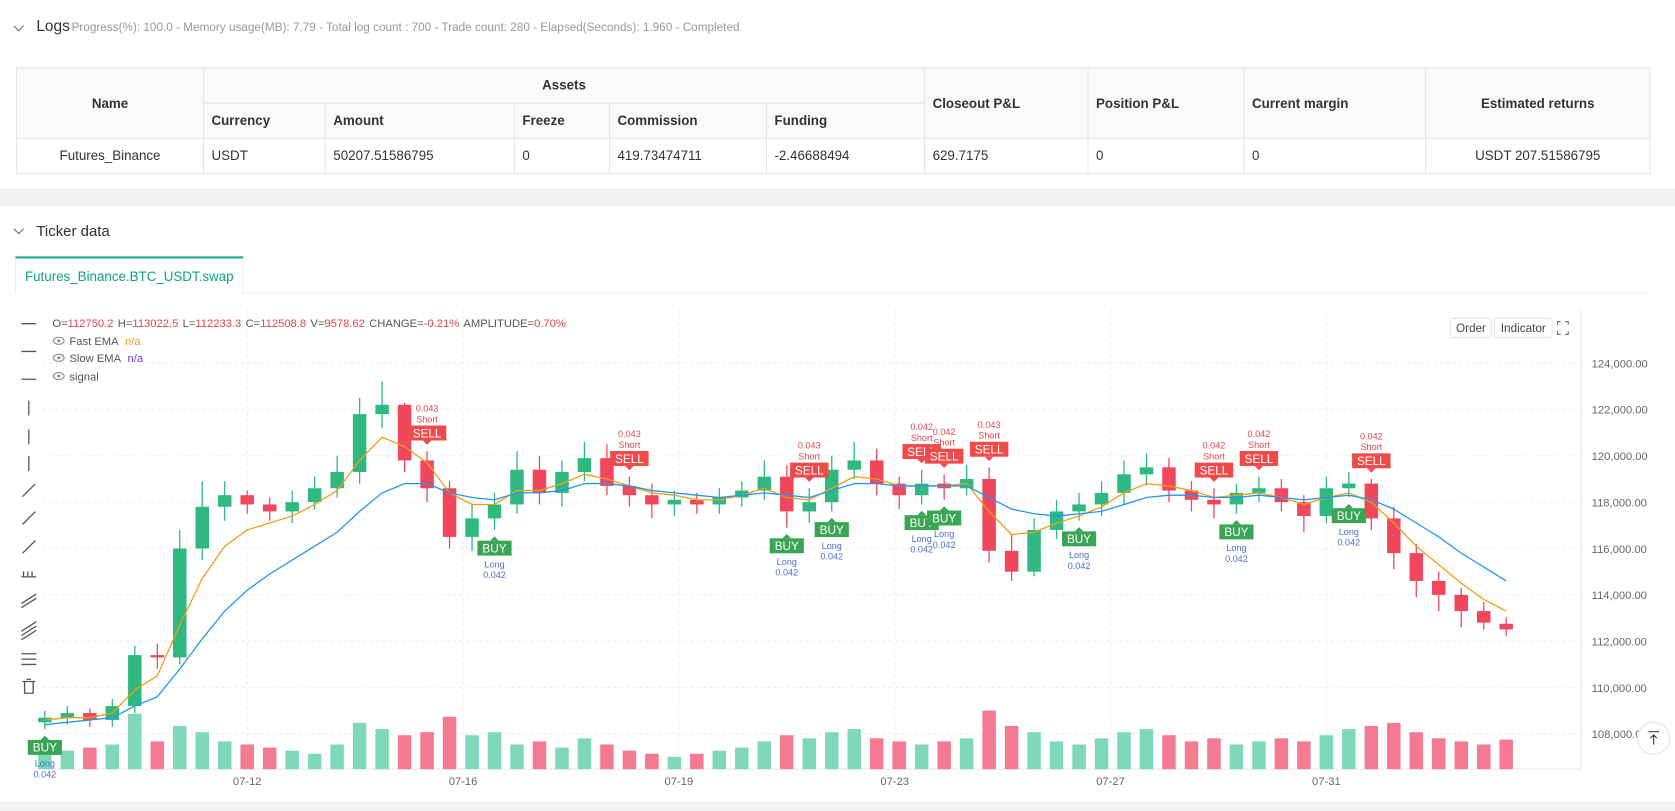  What do you see at coordinates (129, 275) in the screenshot?
I see `tab: Futures_Binance.BTC_USDT.swap` at bounding box center [129, 275].